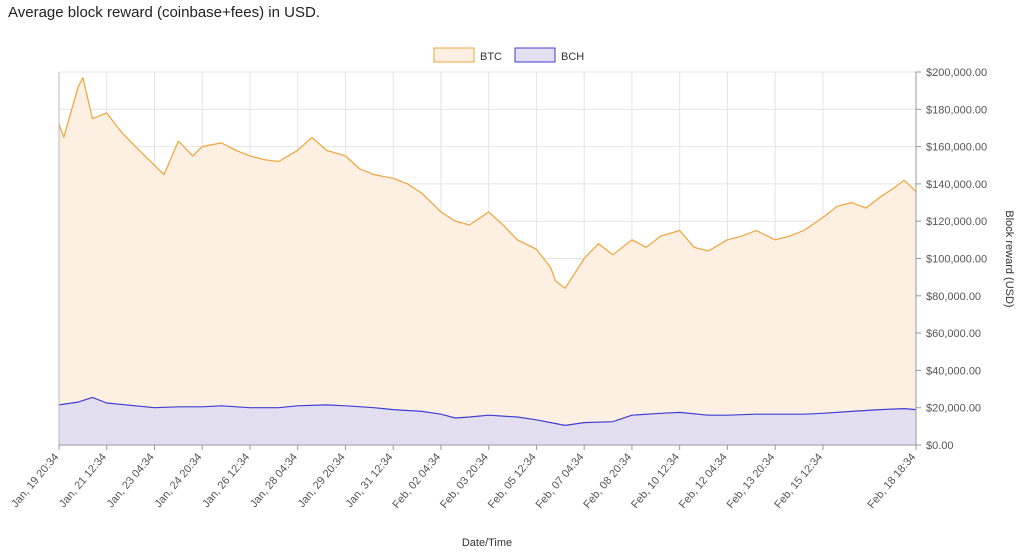 Image resolution: width=1035 pixels, height=557 pixels. I want to click on bch-line, so click(487, 411).